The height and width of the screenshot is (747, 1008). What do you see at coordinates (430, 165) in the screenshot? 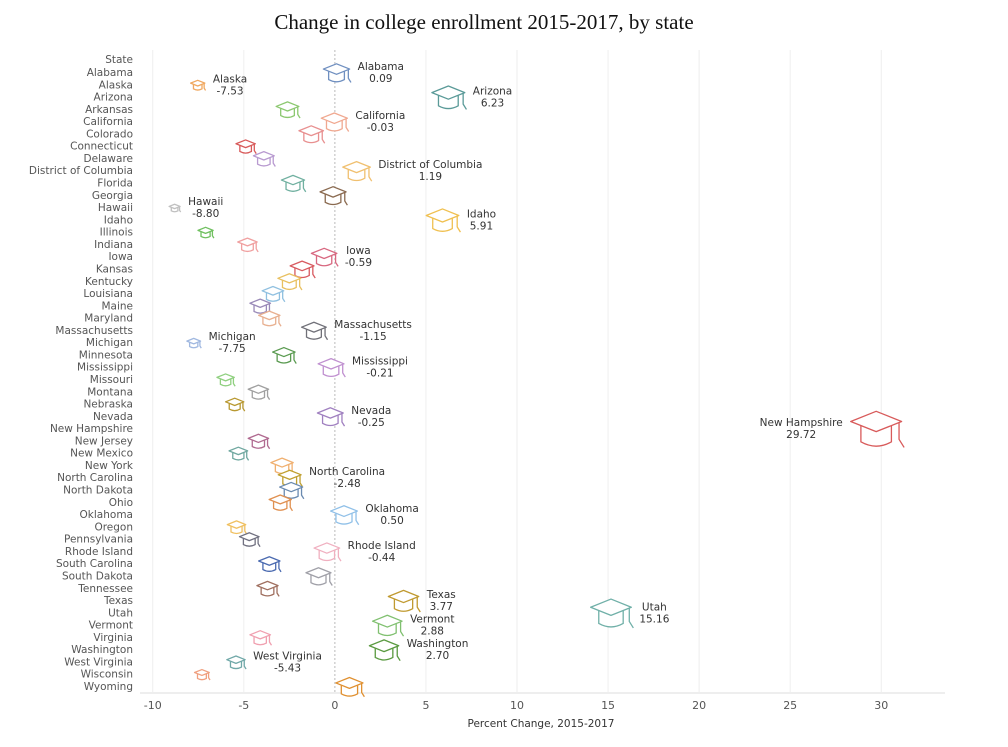
I see `annotation-name: District of Columbia` at bounding box center [430, 165].